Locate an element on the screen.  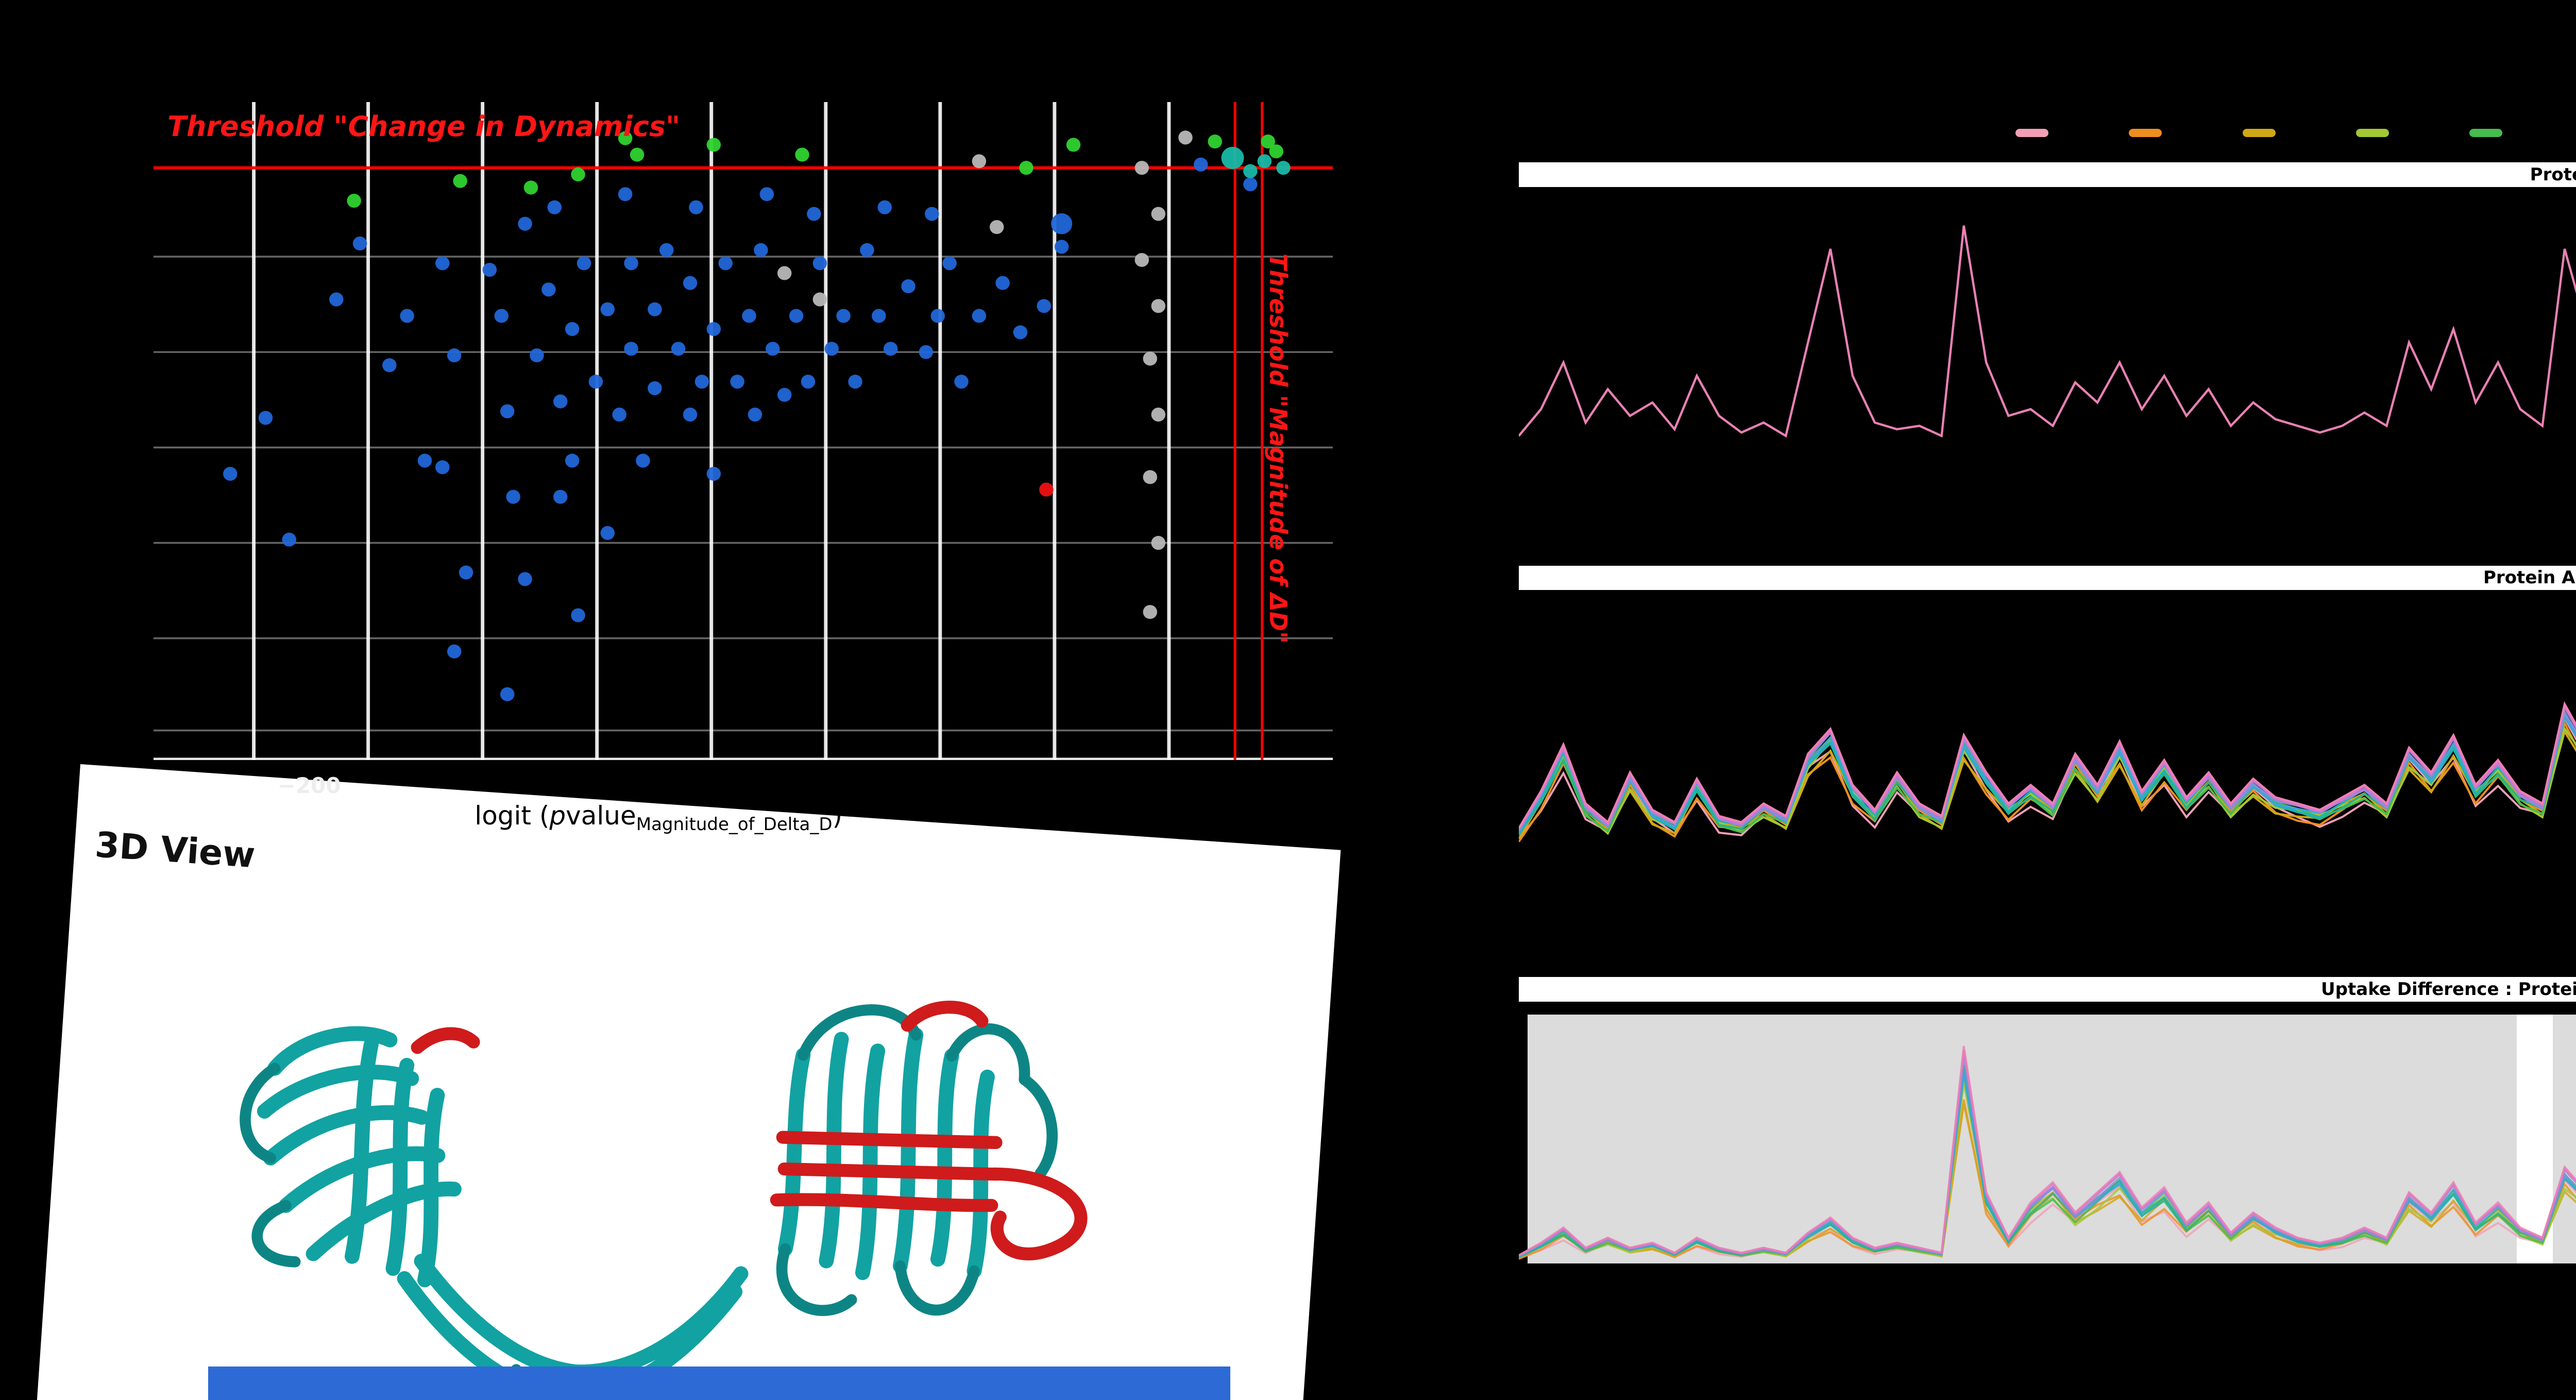
x-label-prefix: logit ( is located at coordinates (512, 816).